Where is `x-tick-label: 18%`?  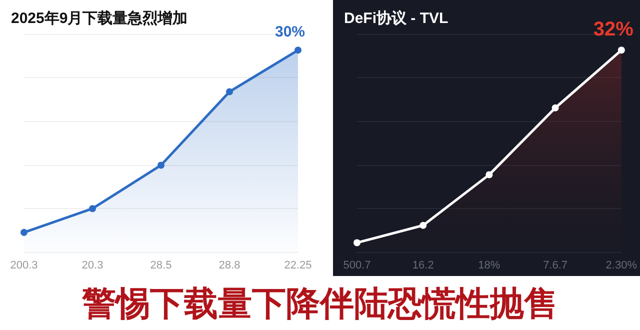
x-tick-label: 18% is located at coordinates (489, 266).